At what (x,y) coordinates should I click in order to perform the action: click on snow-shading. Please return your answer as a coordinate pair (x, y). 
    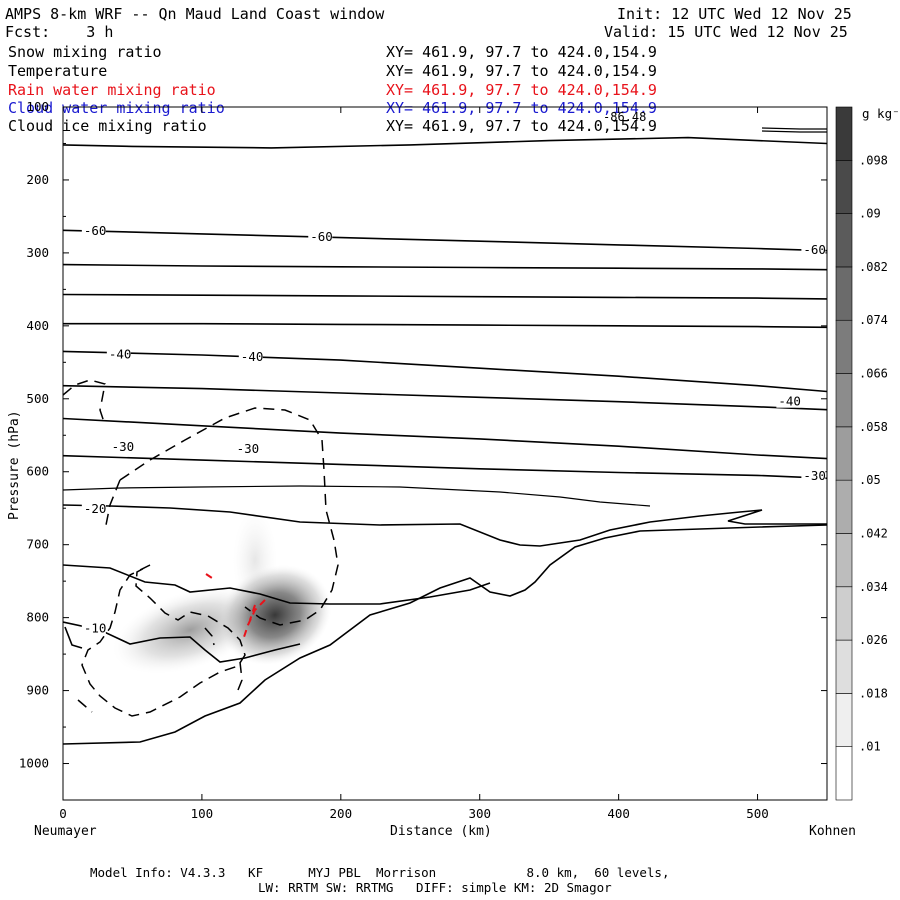
    Looking at the image, I should click on (222, 592).